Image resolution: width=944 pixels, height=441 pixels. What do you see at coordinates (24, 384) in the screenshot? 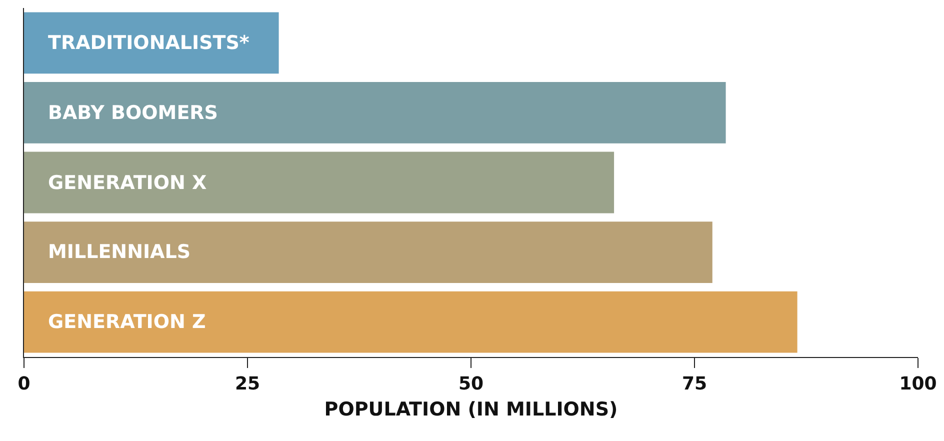
I see `x-tick-label: 0` at bounding box center [24, 384].